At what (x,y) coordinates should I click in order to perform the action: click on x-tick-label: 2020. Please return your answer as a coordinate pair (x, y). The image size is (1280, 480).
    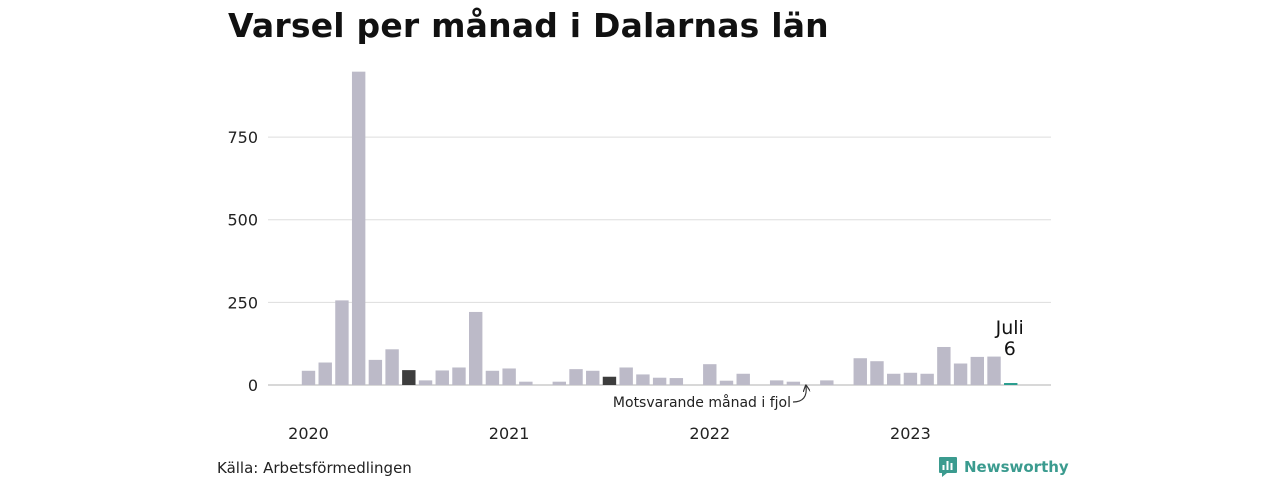
    Looking at the image, I should click on (308, 433).